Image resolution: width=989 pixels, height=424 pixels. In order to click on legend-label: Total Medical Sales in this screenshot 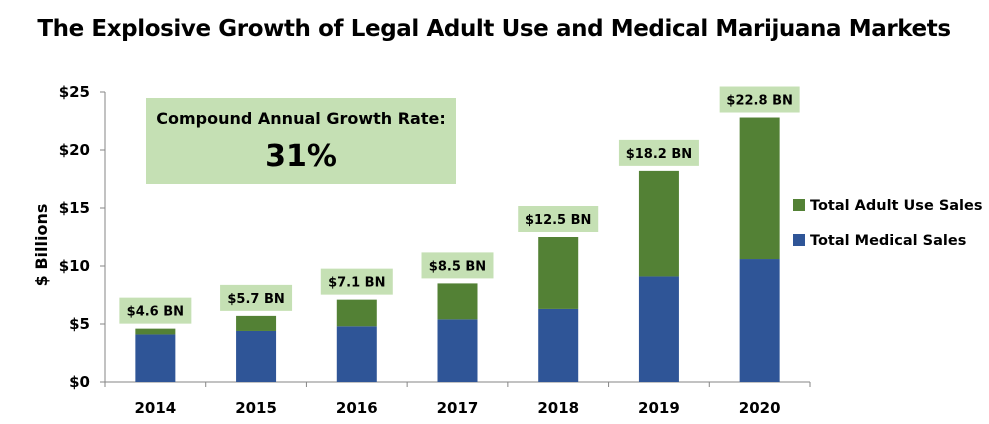, I will do `click(888, 241)`.